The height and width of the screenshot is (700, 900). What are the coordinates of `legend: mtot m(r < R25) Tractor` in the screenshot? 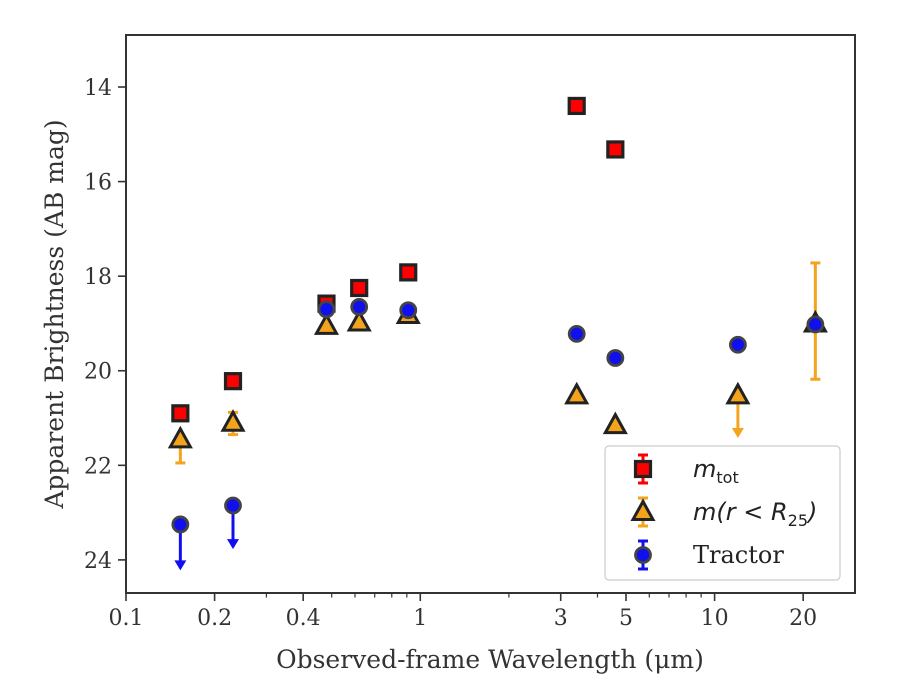 It's located at (722, 513).